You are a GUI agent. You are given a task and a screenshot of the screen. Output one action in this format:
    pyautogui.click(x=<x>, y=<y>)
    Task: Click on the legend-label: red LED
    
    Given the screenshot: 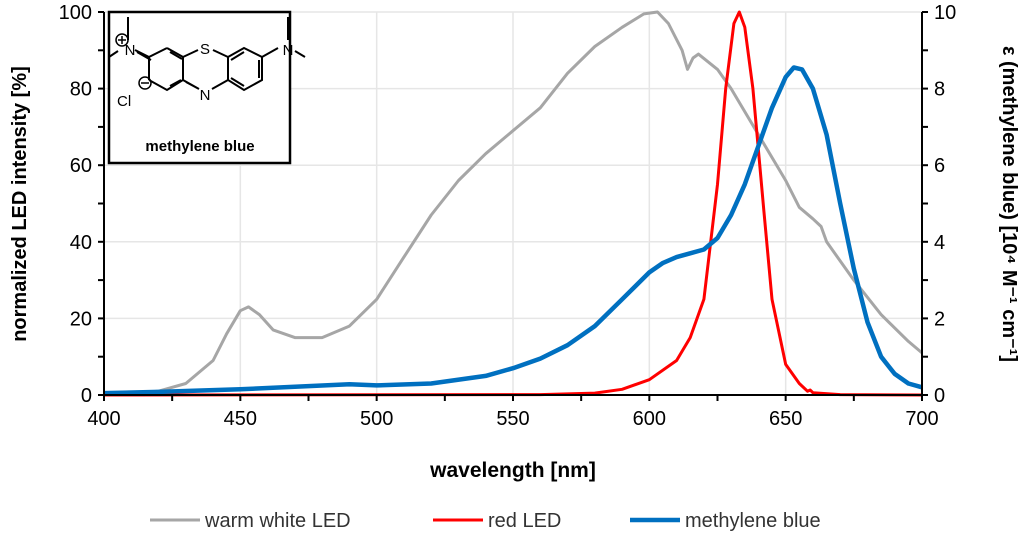 What is the action you would take?
    pyautogui.click(x=524, y=521)
    